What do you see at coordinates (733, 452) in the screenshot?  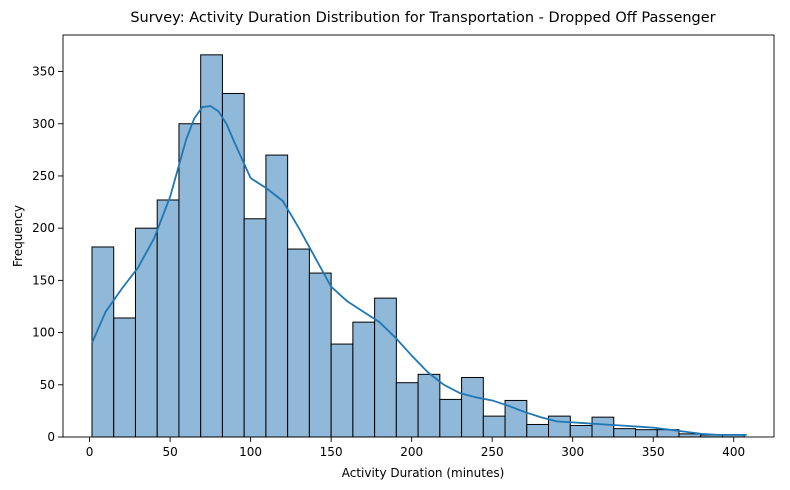 I see `x-tick-label: 400` at bounding box center [733, 452].